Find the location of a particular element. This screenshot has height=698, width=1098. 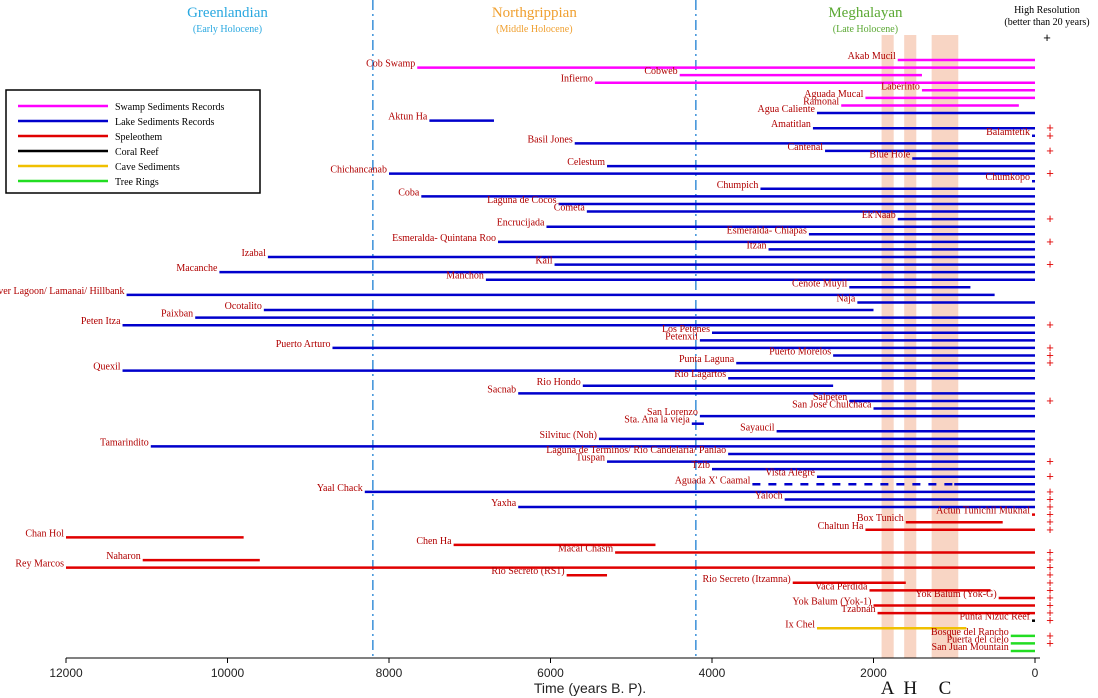

legend-label-0: Swamp Sediments Records is located at coordinates (170, 107).